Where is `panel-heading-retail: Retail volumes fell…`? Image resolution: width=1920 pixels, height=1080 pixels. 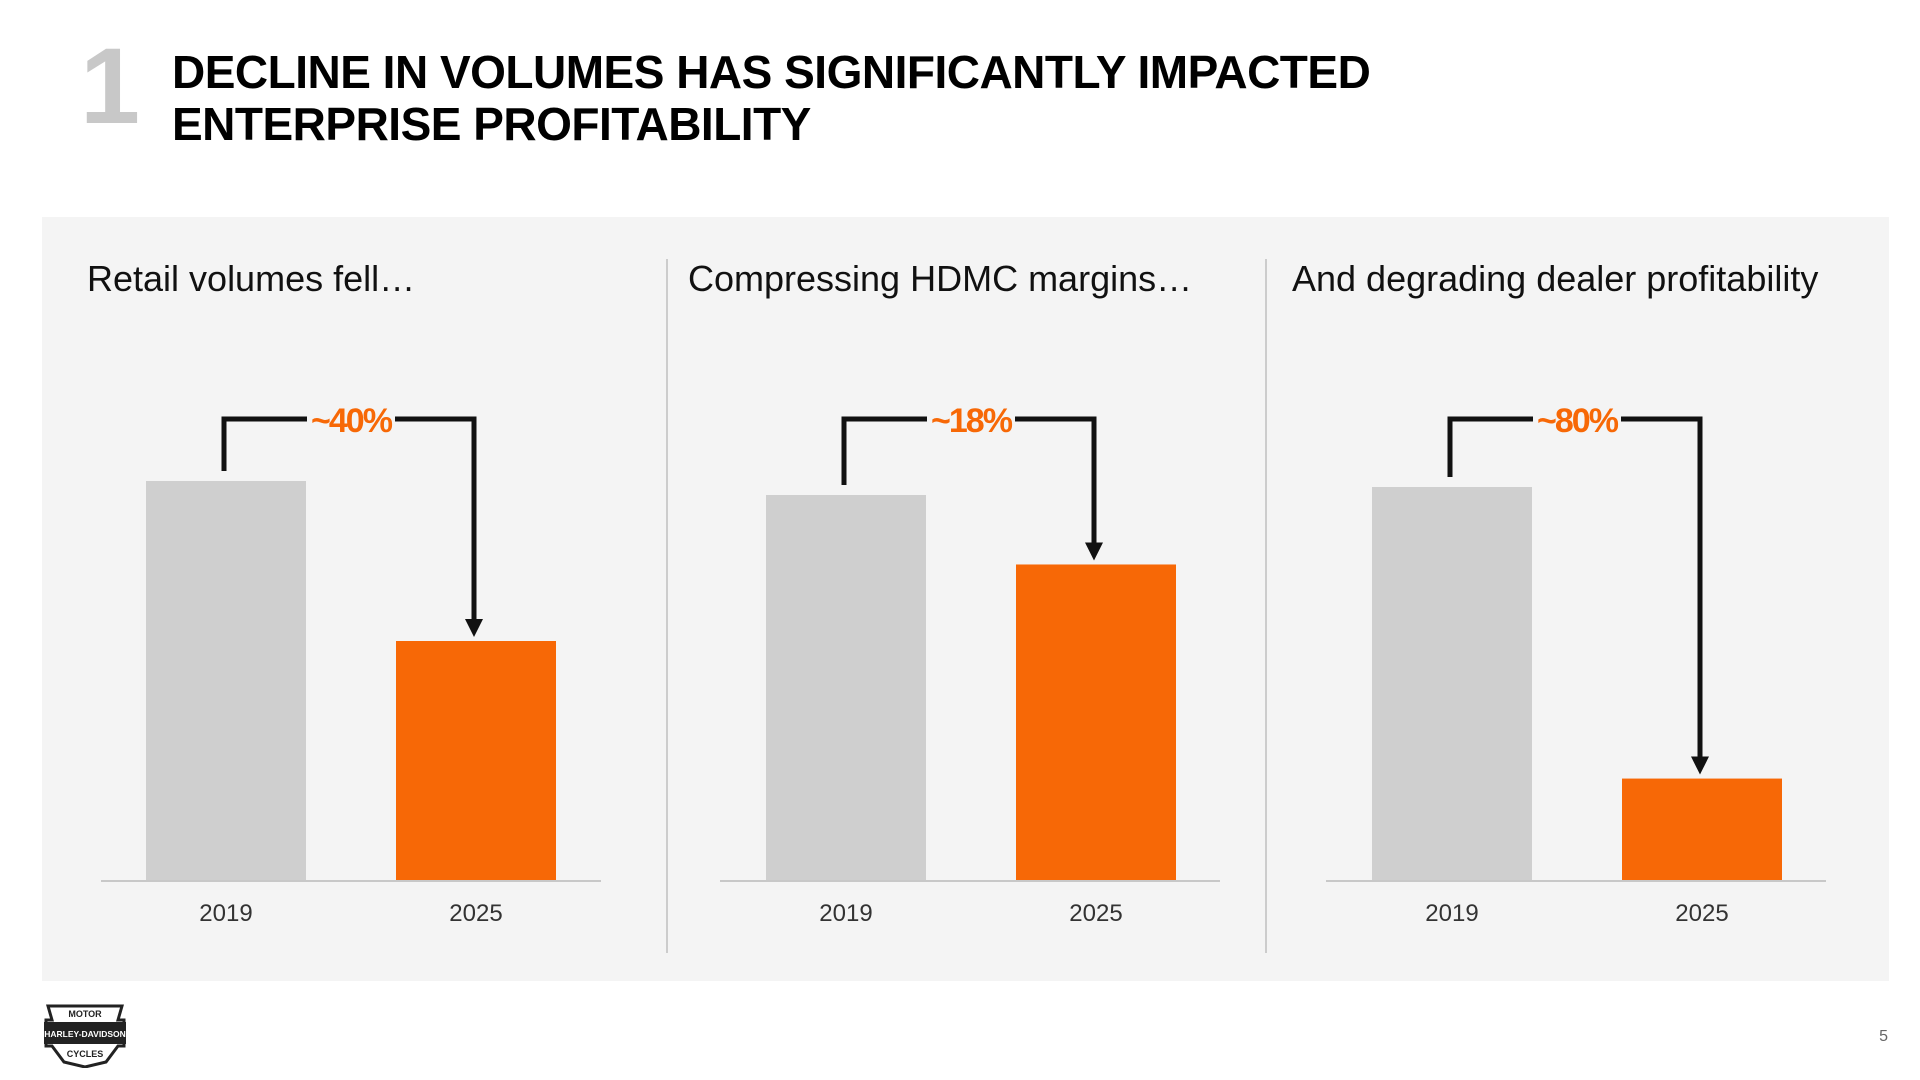 panel-heading-retail: Retail volumes fell… is located at coordinates (251, 278).